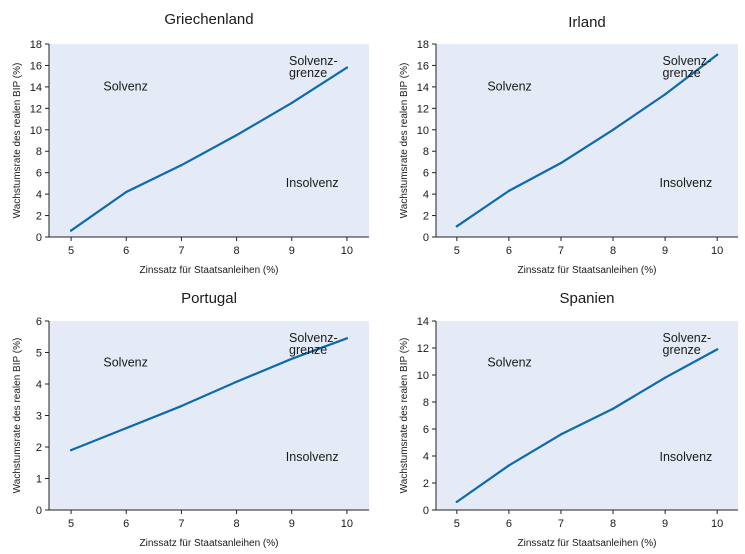 This screenshot has height=554, width=745. I want to click on chart-title: Griechenland, so click(208, 19).